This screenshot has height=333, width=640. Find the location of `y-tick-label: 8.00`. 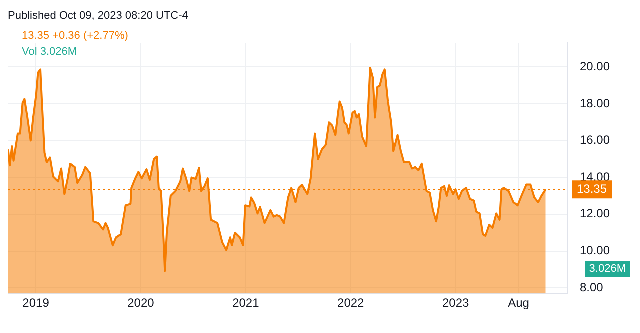

y-tick-label: 8.00 is located at coordinates (592, 287).